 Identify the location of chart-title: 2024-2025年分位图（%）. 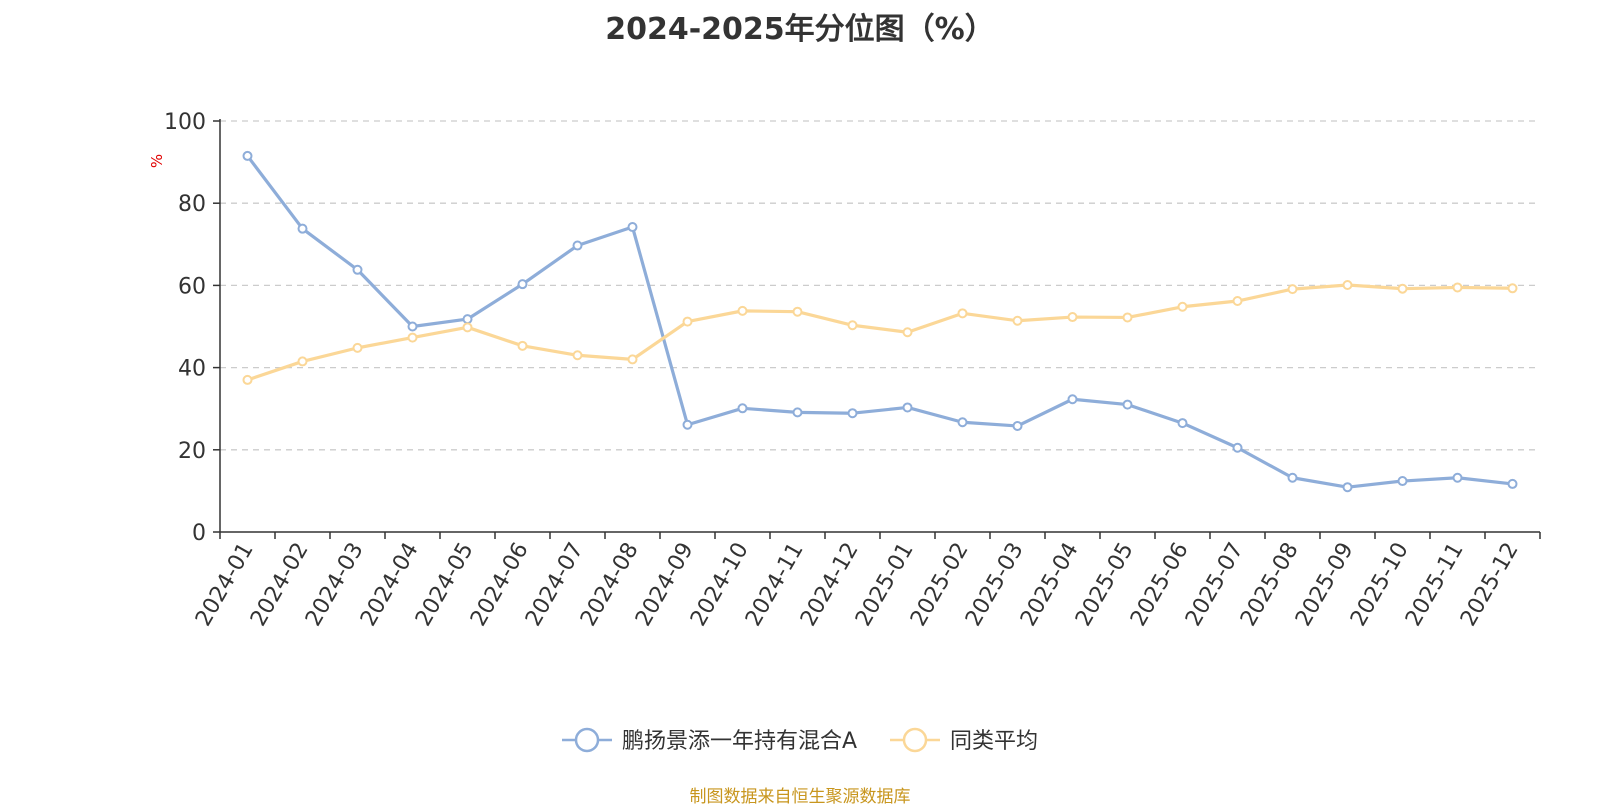
(800, 29).